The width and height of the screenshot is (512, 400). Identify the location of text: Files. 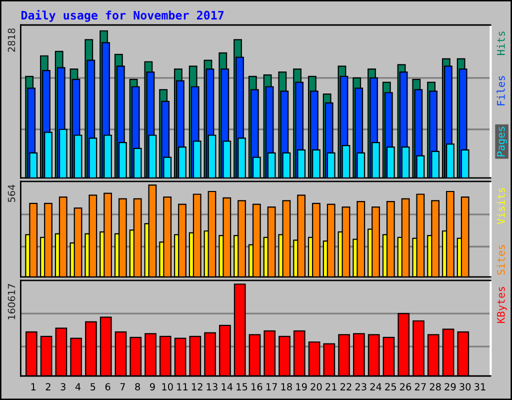
(500, 91).